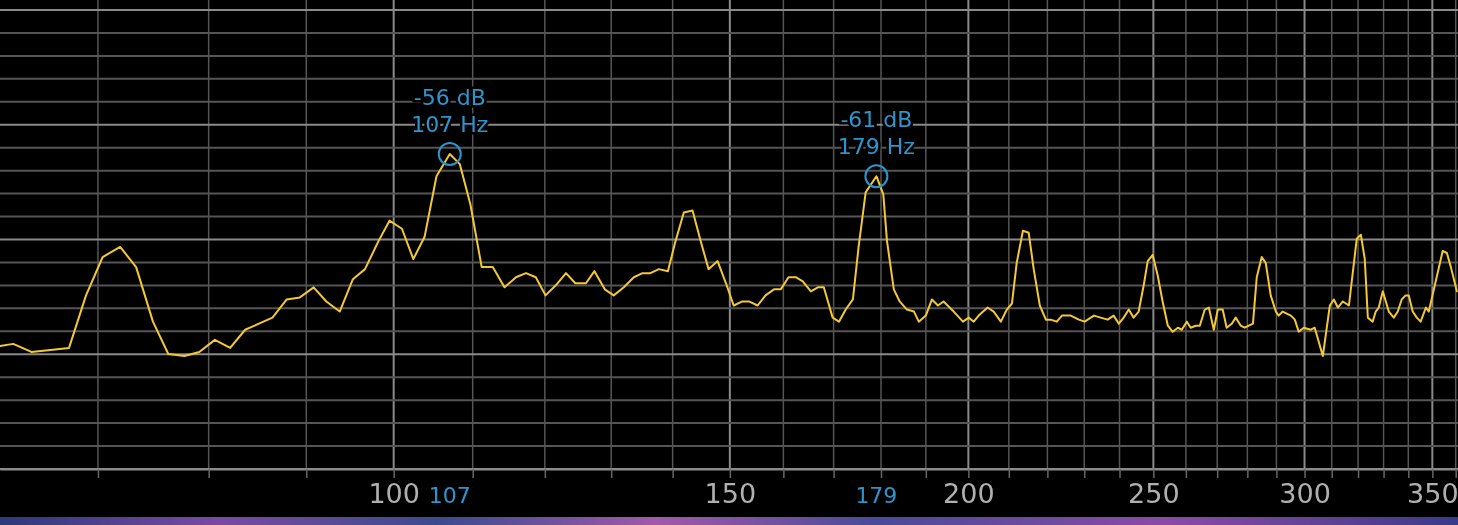 This screenshot has height=525, width=1458. I want to click on x-tick-label: 300, so click(1305, 494).